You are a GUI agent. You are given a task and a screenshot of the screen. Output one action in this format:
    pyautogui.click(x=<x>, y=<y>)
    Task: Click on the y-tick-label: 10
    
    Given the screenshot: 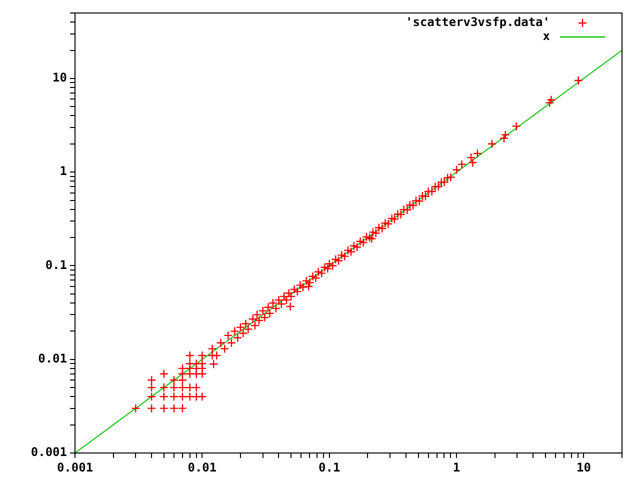 What is the action you would take?
    pyautogui.click(x=59, y=77)
    